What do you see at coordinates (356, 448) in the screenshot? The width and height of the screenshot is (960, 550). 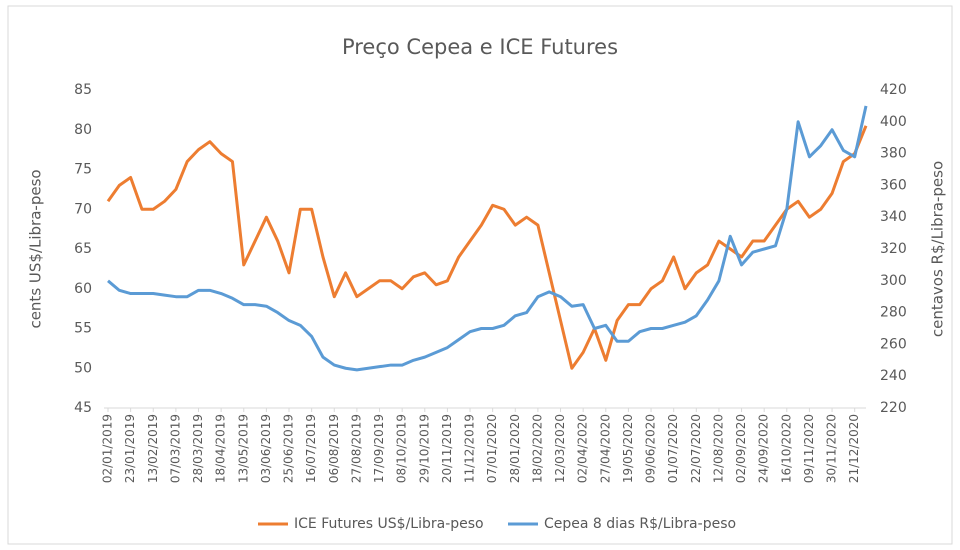 I see `x-tick-label: 27/08/2019` at bounding box center [356, 448].